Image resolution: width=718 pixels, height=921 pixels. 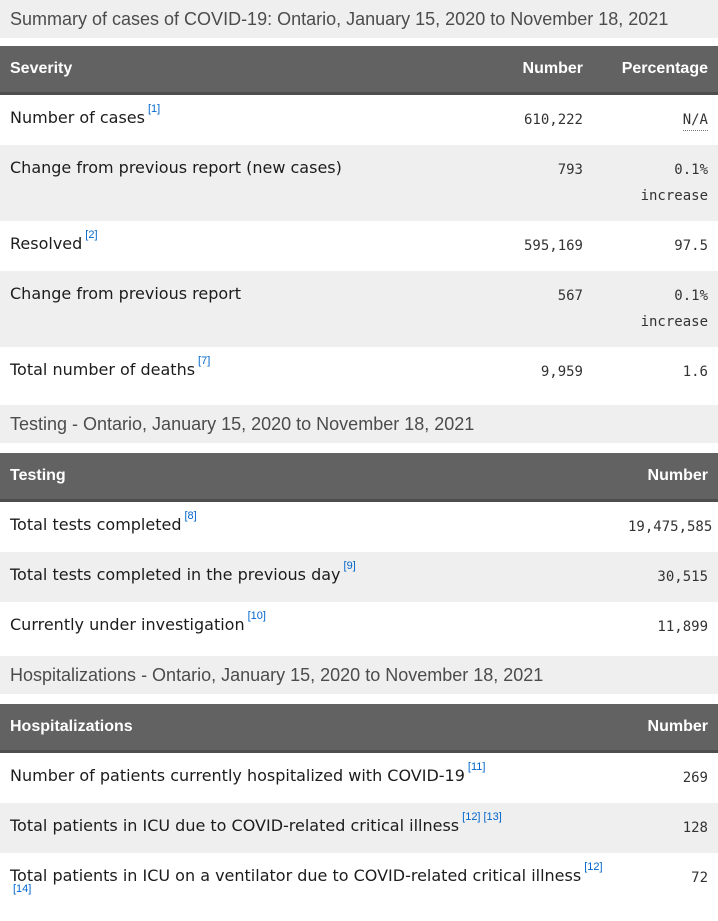 I want to click on table-row: Resolved [2] 595,169 97.5, so click(x=359, y=246).